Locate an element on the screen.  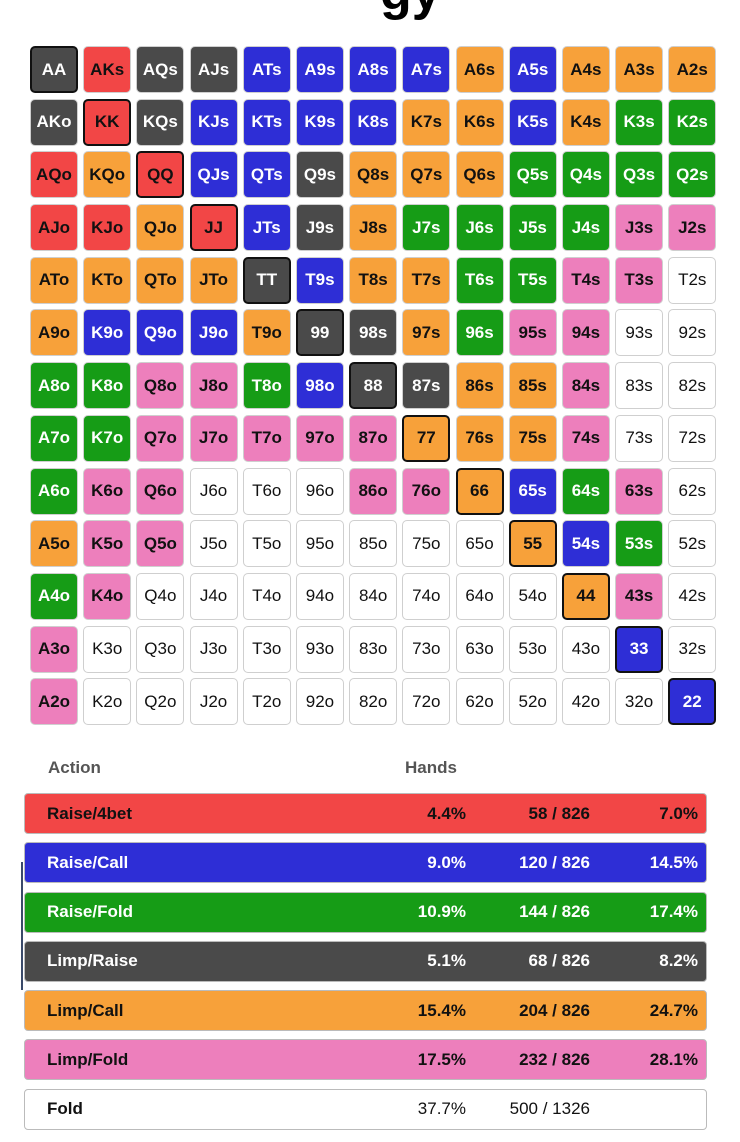
hand-cell: Q2s is located at coordinates (692, 175).